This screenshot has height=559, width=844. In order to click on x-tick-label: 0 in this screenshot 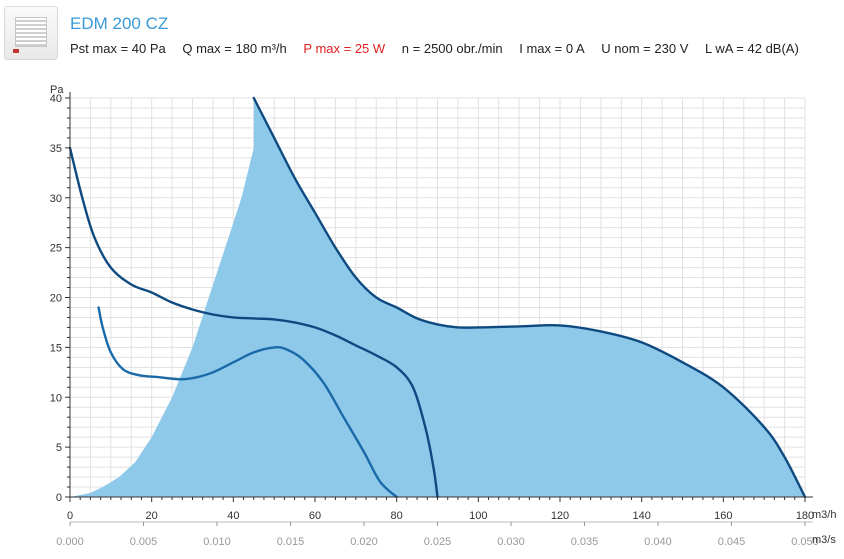, I will do `click(70, 516)`.